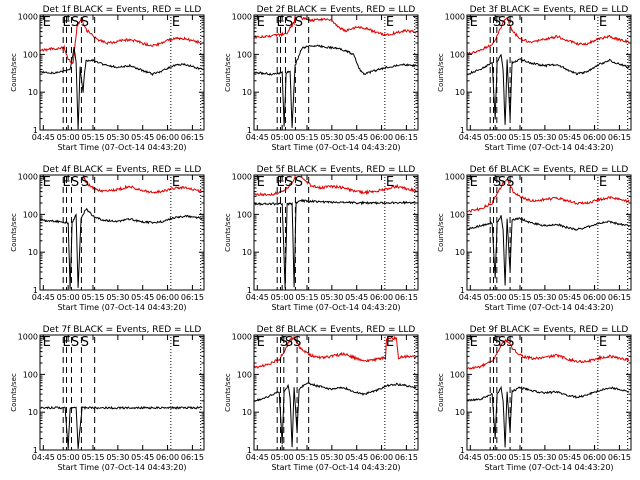 The height and width of the screenshot is (480, 640). Describe the element at coordinates (336, 170) in the screenshot. I see `chart-title: Det 5f BLACK = Events, RED = LLD` at that location.